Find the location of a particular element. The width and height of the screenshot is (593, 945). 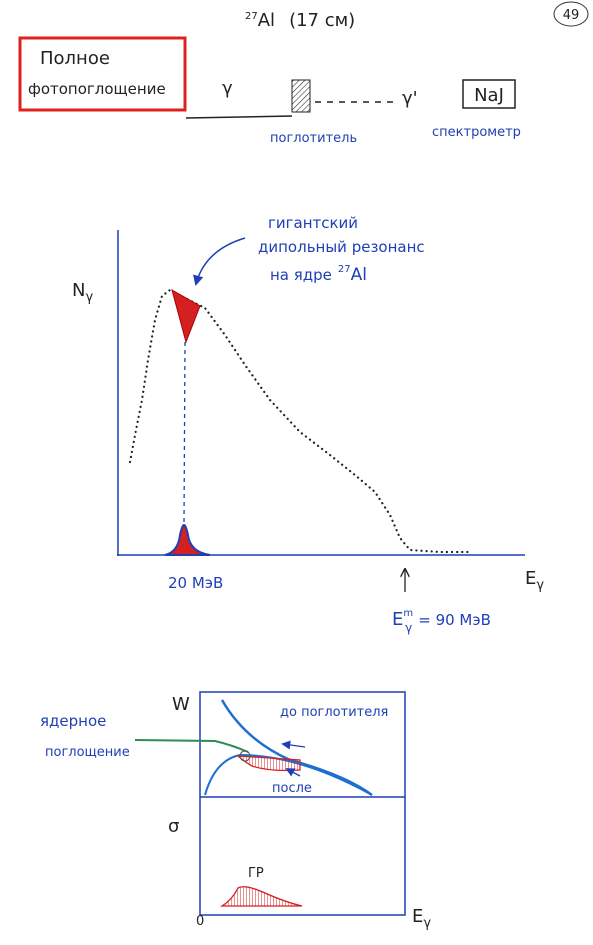

detector: NaJ is located at coordinates (489, 95).